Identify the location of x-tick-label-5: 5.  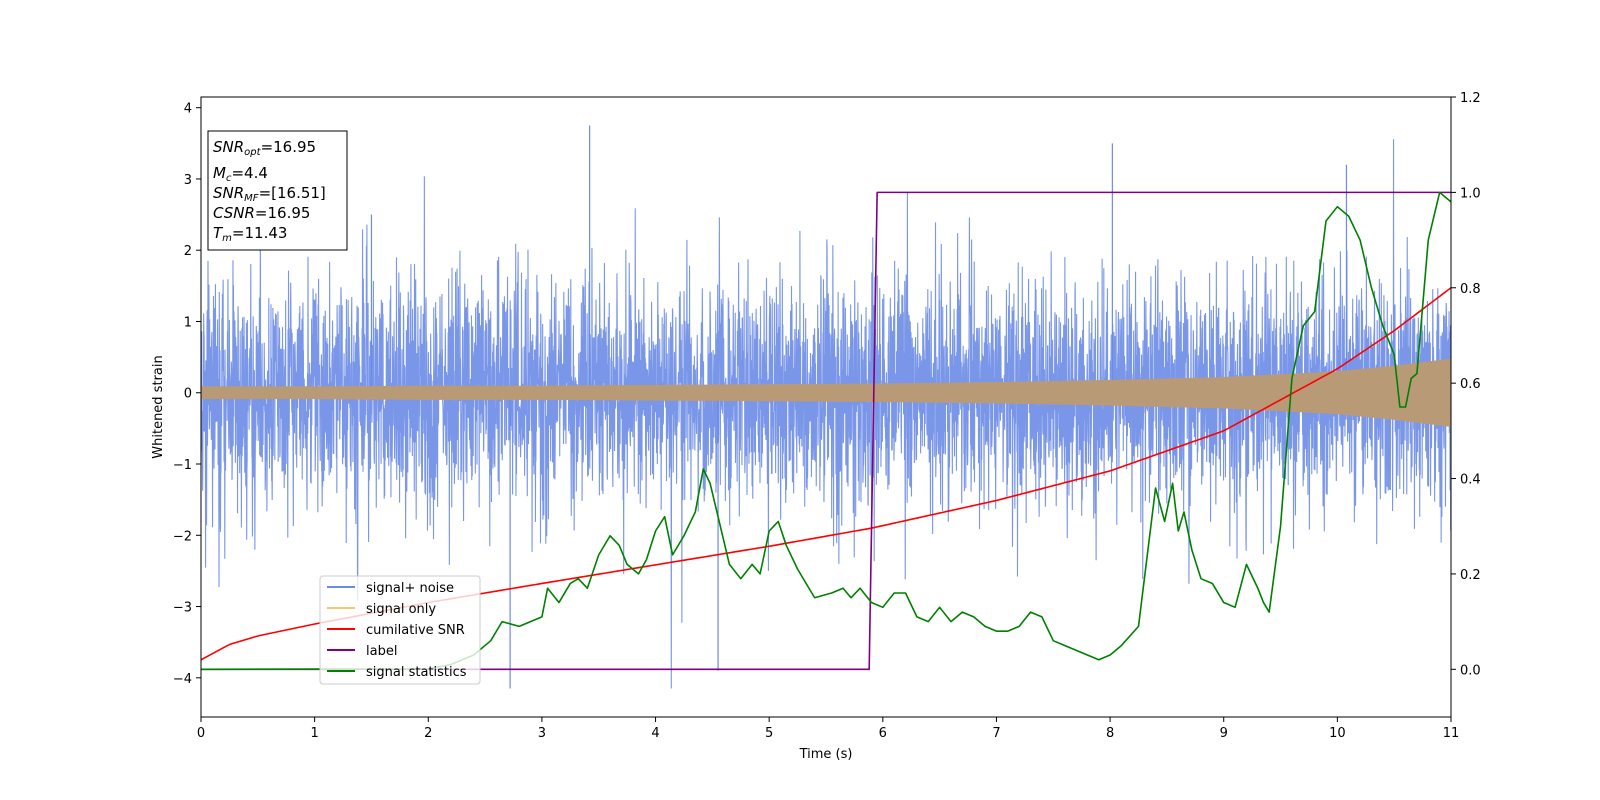
(769, 733).